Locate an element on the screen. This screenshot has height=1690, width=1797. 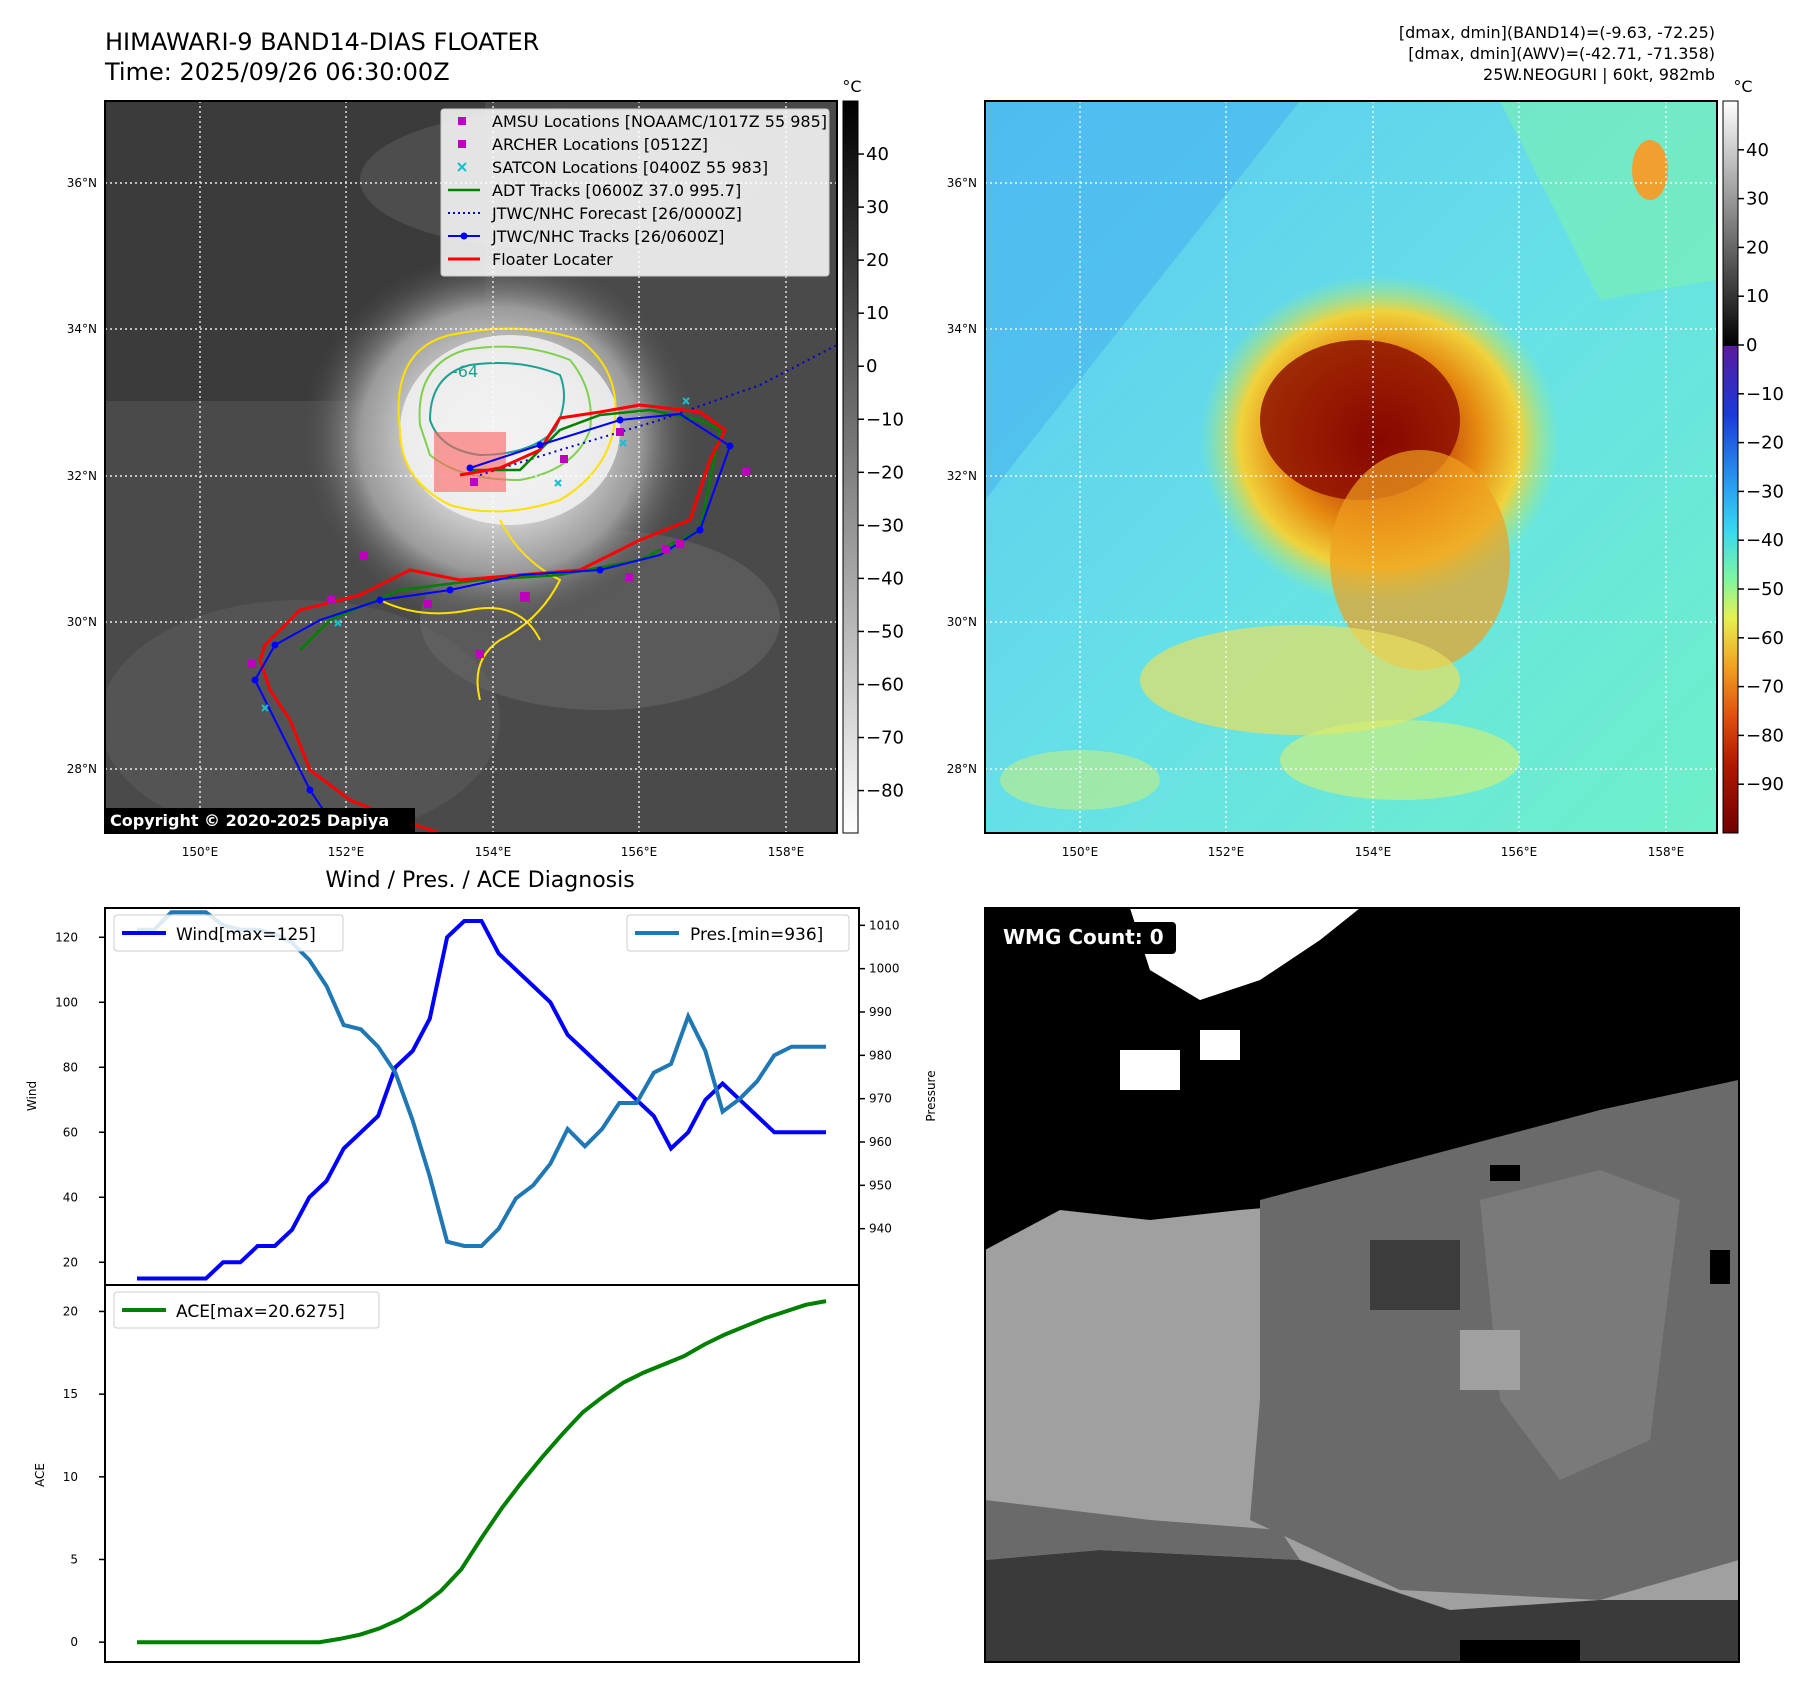
wind-y-ticks: 20 40 60 80 100 120 is located at coordinates (80, 1099).